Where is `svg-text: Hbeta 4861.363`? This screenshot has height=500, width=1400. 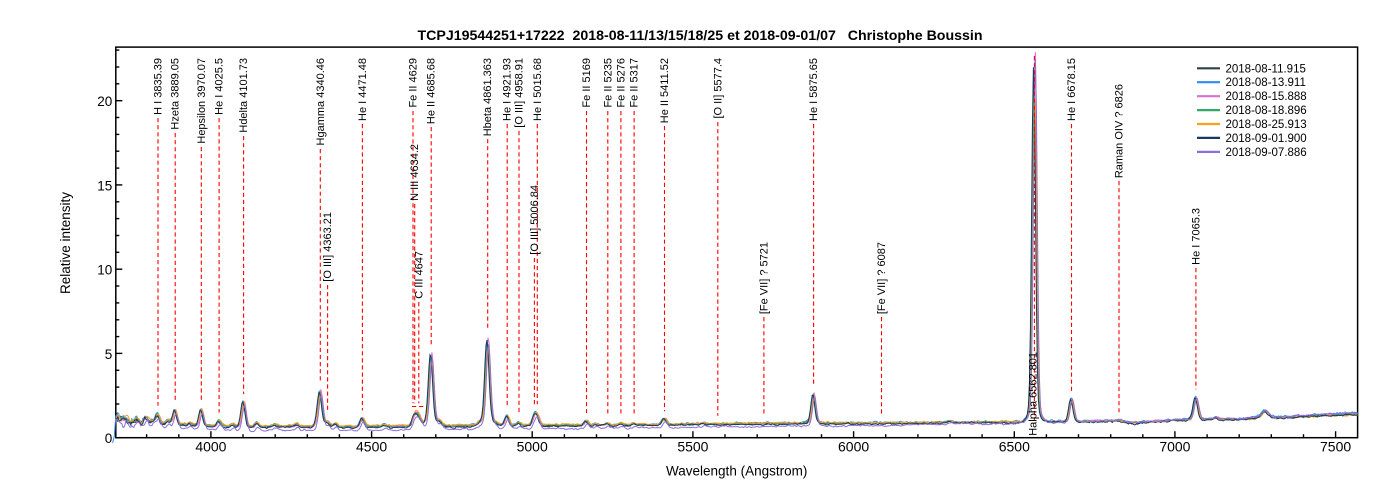 svg-text: Hbeta 4861.363 is located at coordinates (488, 97).